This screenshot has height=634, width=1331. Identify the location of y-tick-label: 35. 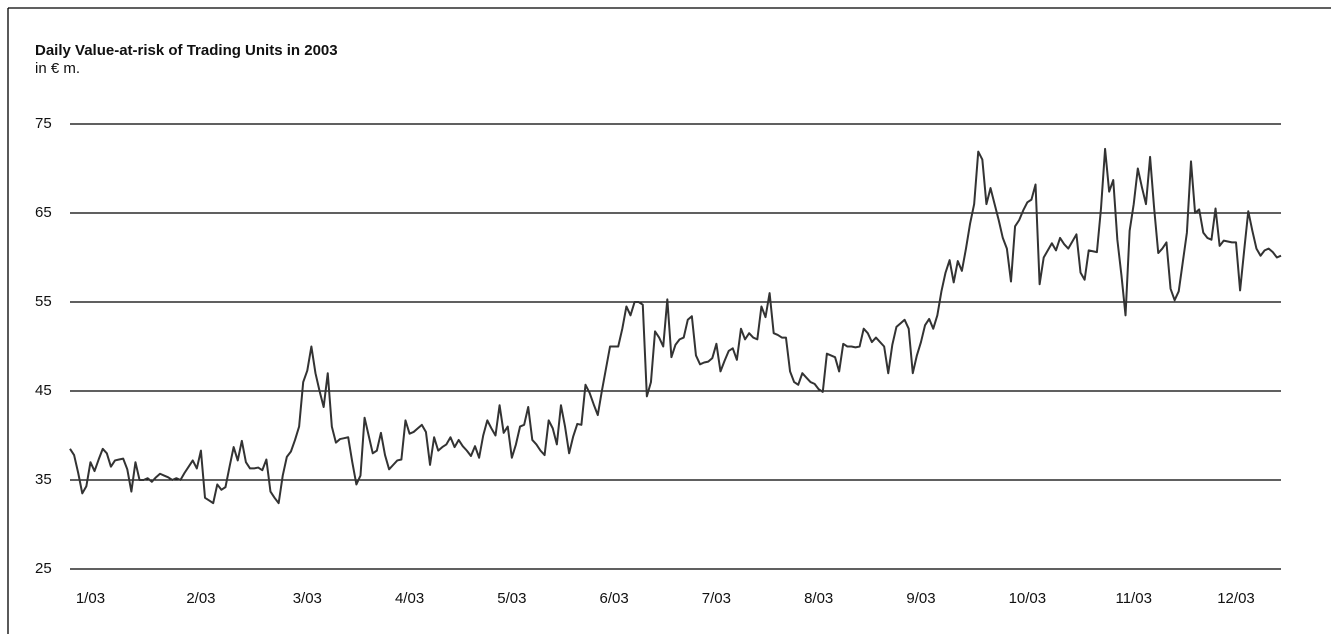
(43, 479).